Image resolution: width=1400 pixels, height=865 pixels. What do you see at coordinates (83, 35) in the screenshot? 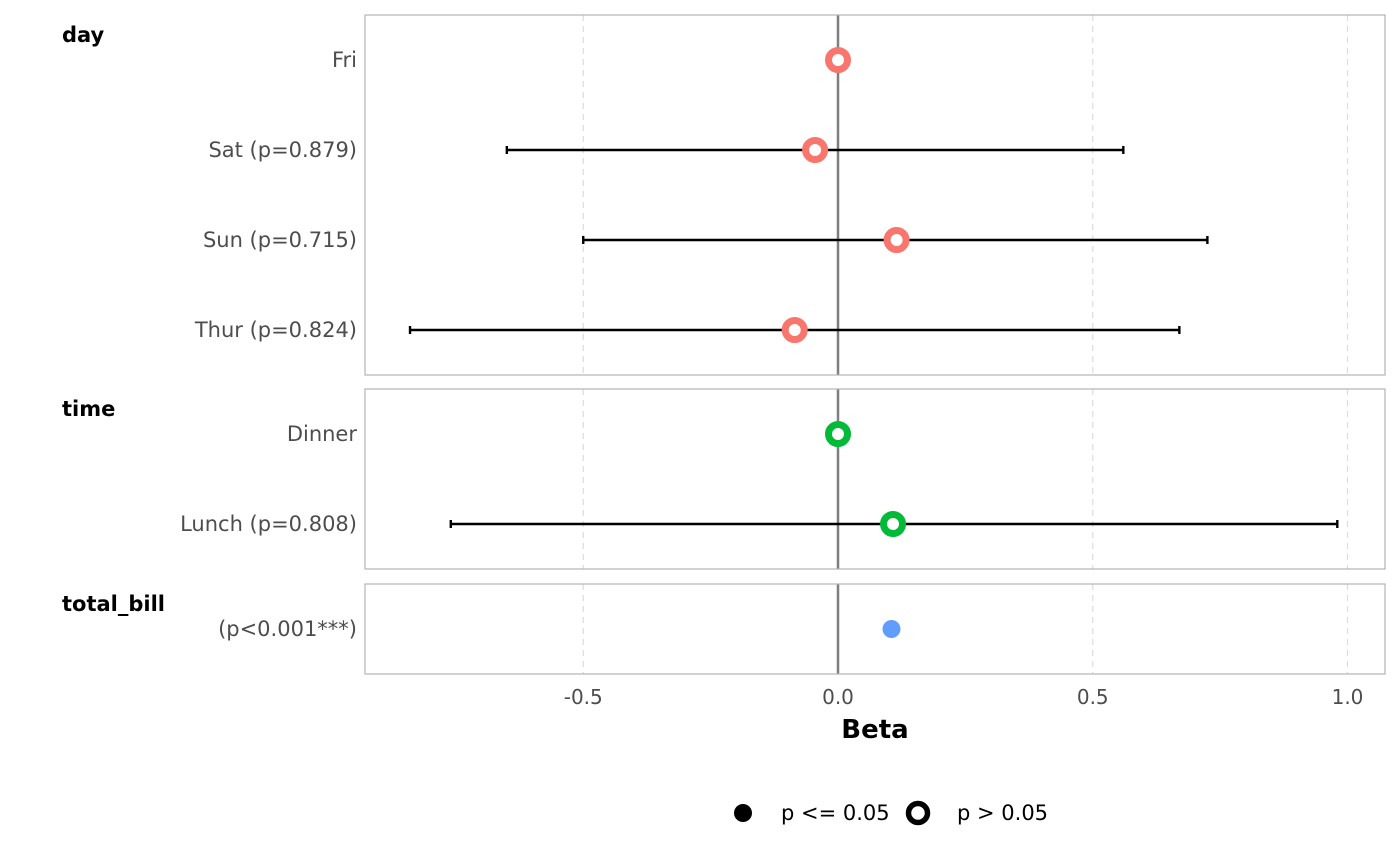
I see `group-title: day` at bounding box center [83, 35].